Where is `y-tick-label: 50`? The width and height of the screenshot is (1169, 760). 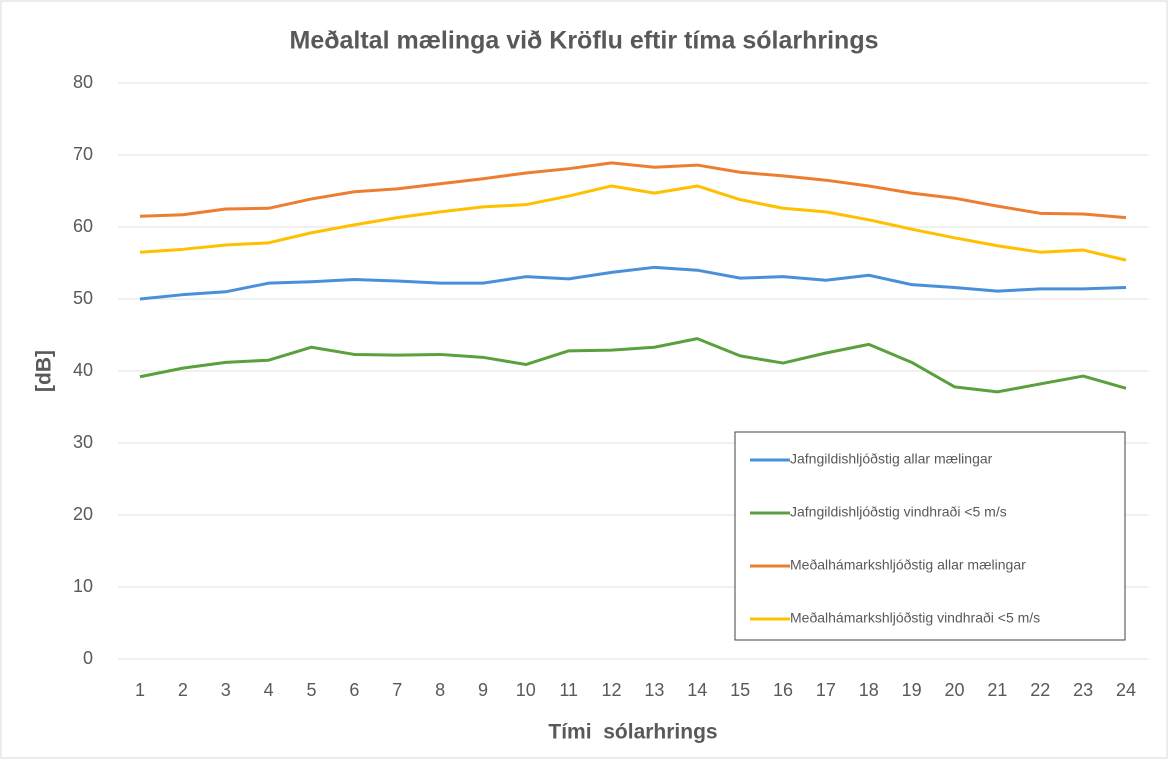
y-tick-label: 50 is located at coordinates (83, 298).